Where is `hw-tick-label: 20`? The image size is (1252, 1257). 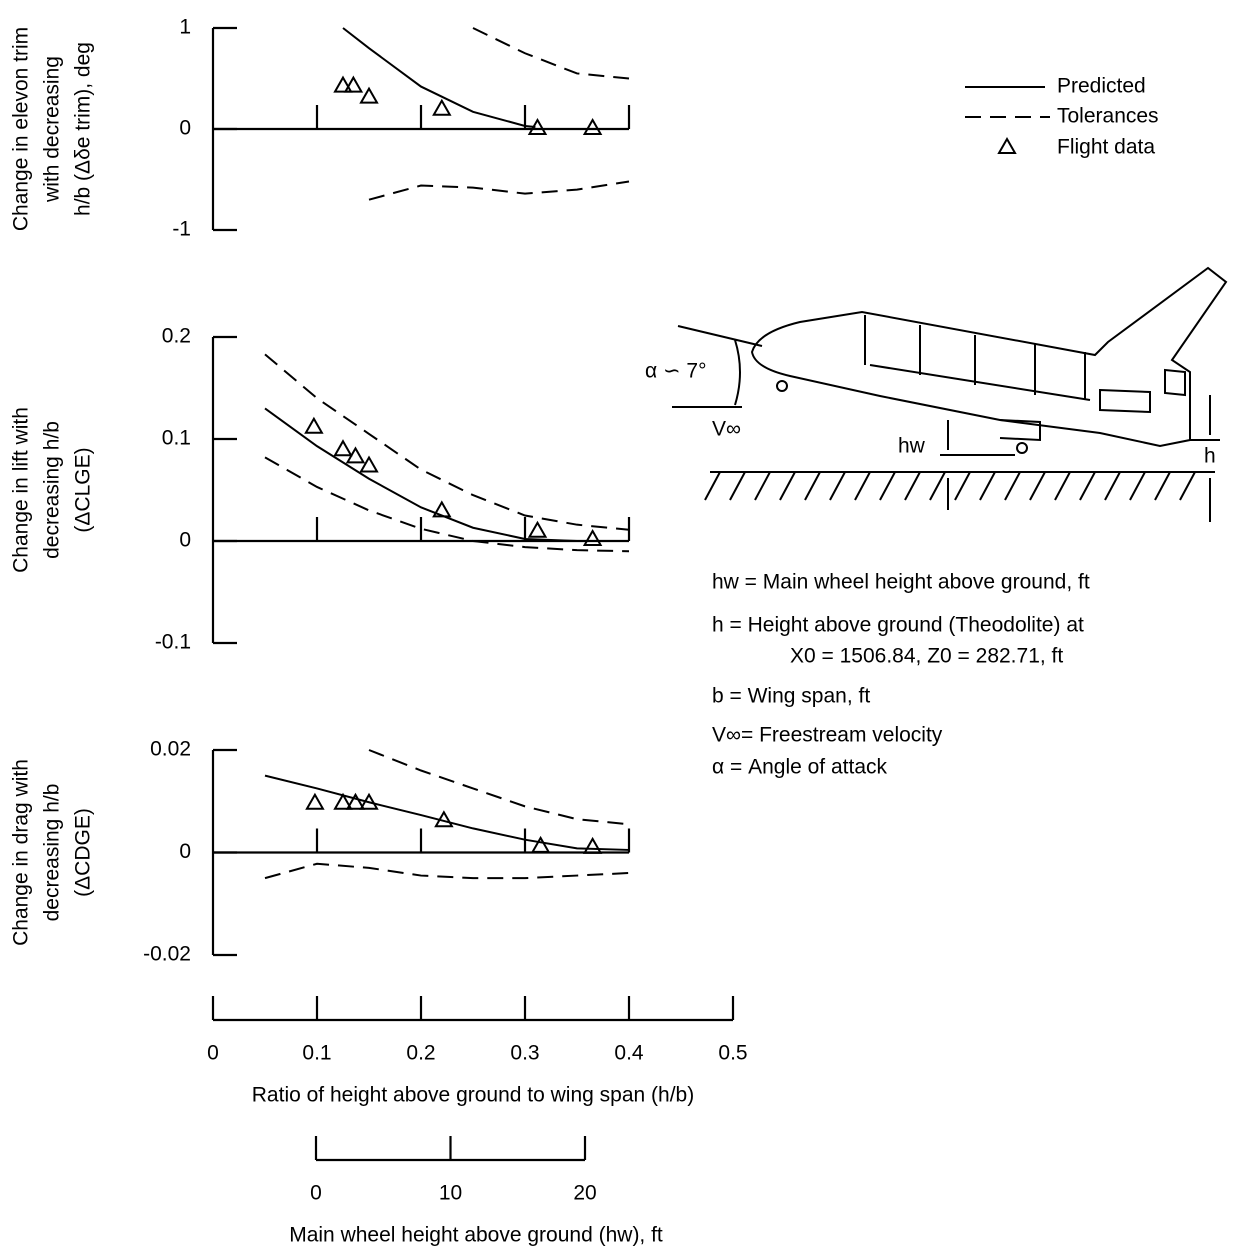 hw-tick-label: 20 is located at coordinates (584, 1193).